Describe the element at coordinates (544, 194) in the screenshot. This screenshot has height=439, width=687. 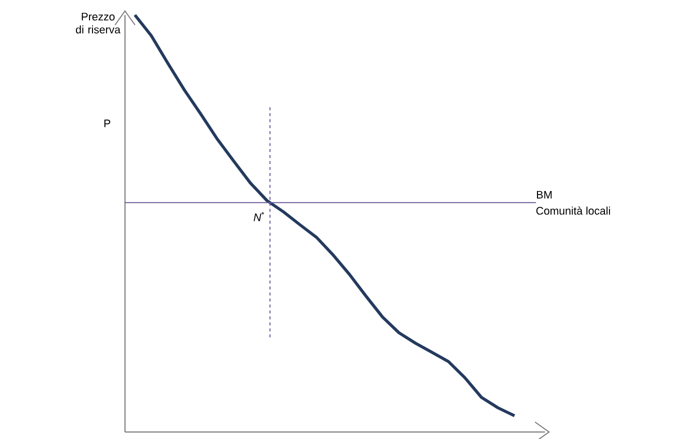
I see `ref-line-label: BM` at that location.